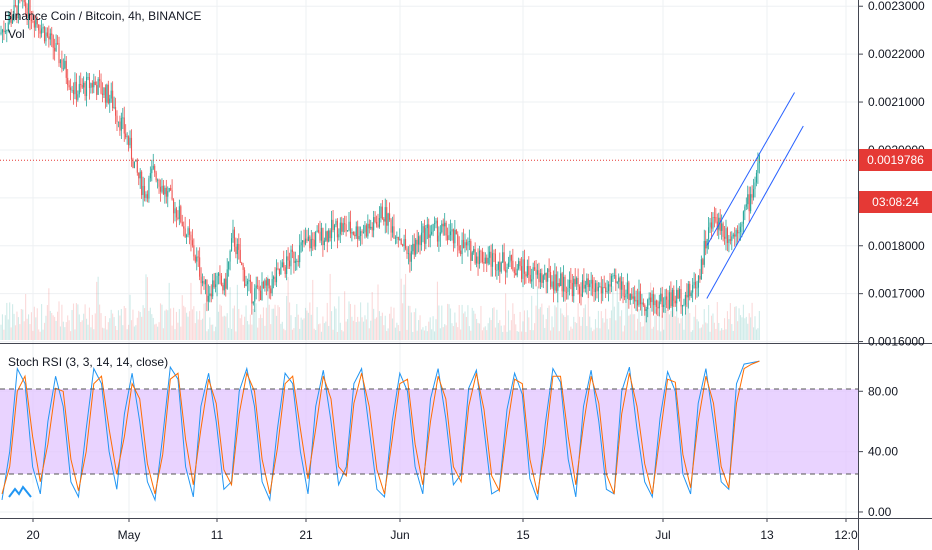 The image size is (932, 550). Describe the element at coordinates (878, 451) in the screenshot. I see `stoch-axis: 0.00 40.00 80.00` at that location.